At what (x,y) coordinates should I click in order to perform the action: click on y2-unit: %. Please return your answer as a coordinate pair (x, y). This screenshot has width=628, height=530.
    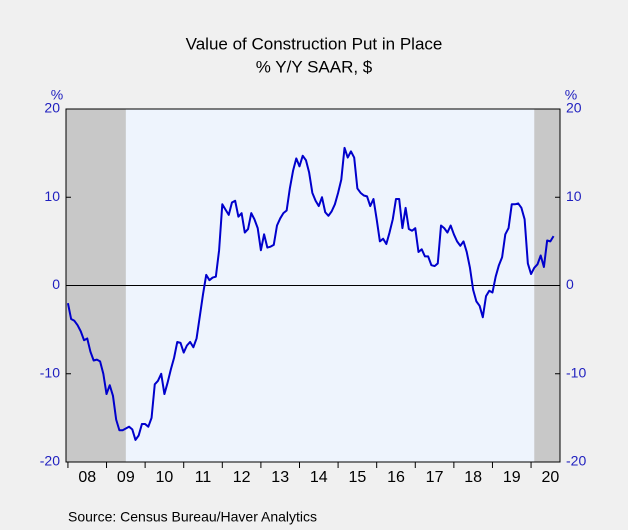
    Looking at the image, I should click on (571, 95).